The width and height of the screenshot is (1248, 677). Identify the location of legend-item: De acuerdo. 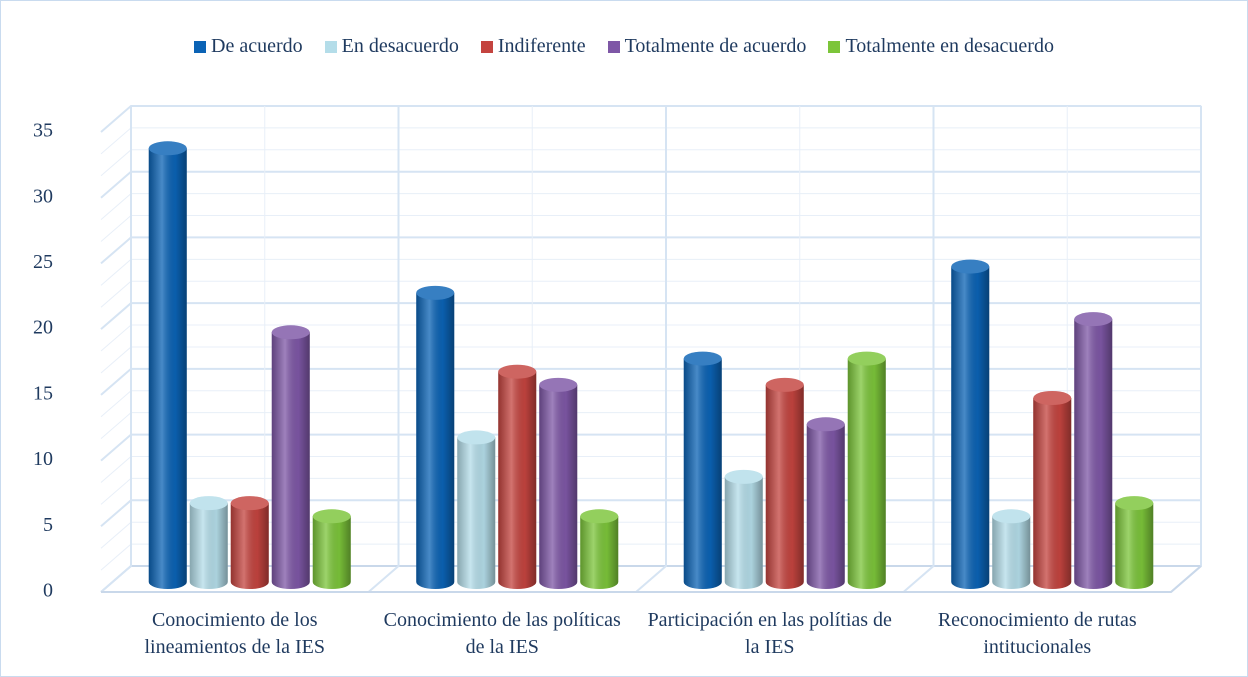
(248, 46).